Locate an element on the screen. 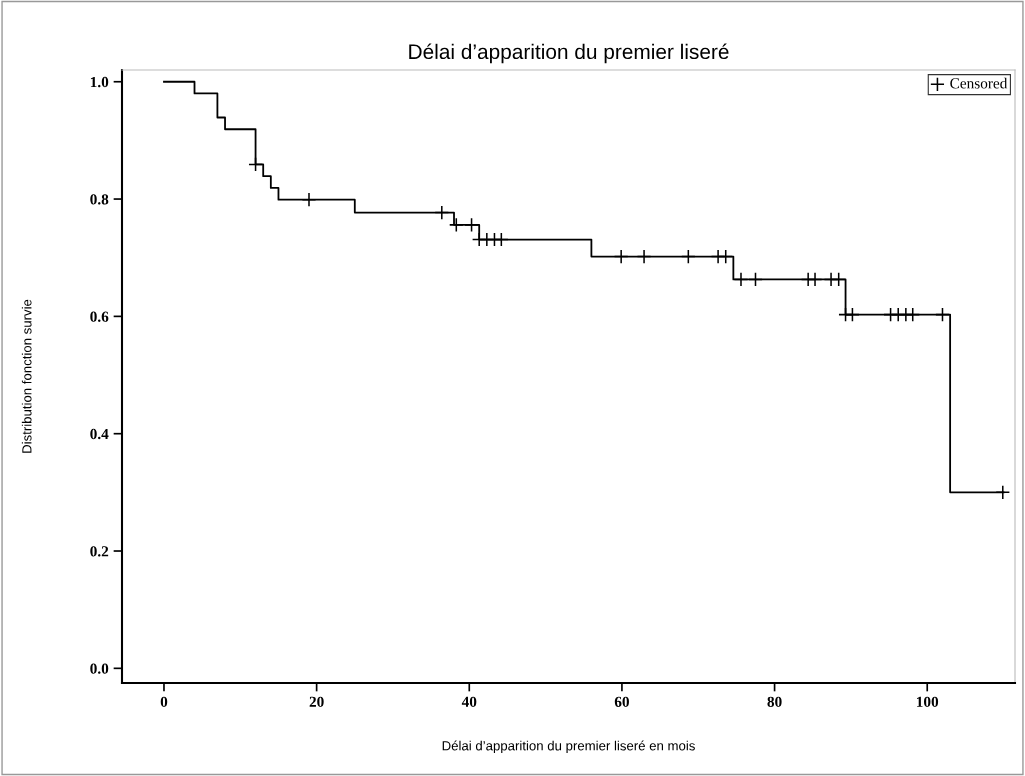 This screenshot has height=776, width=1025. chart-title: Délai d’apparition du premier liseré is located at coordinates (569, 53).